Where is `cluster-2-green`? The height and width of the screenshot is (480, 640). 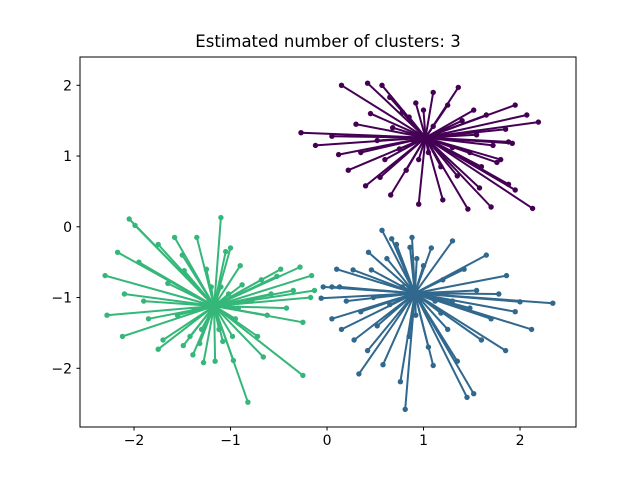 cluster-2-green is located at coordinates (210, 309).